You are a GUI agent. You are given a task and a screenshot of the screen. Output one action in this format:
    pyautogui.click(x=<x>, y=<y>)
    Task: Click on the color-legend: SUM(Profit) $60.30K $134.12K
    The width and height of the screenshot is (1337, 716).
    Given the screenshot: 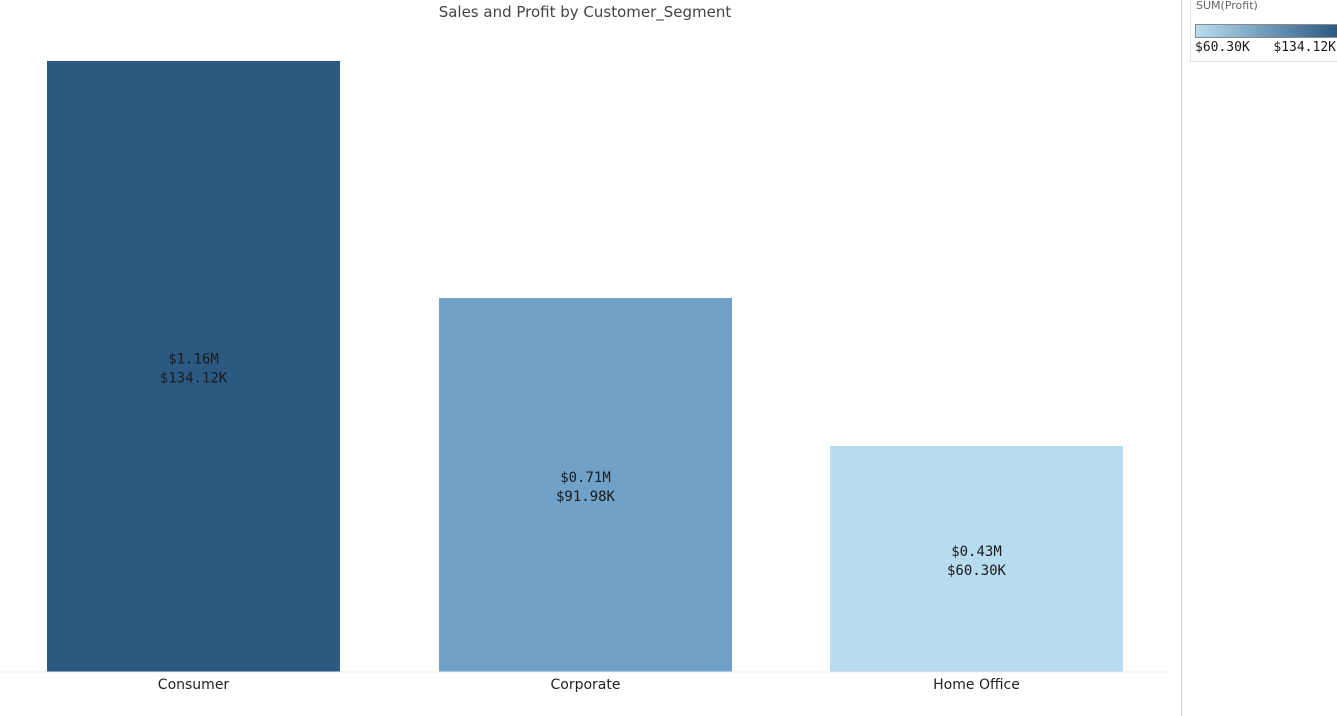 What is the action you would take?
    pyautogui.click(x=1263, y=31)
    